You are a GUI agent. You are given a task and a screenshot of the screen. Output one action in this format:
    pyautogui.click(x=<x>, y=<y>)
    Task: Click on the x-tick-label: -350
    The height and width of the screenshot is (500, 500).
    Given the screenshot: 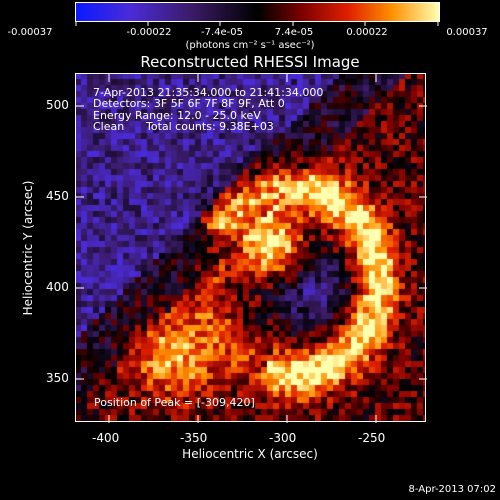 What is the action you would take?
    pyautogui.click(x=194, y=438)
    